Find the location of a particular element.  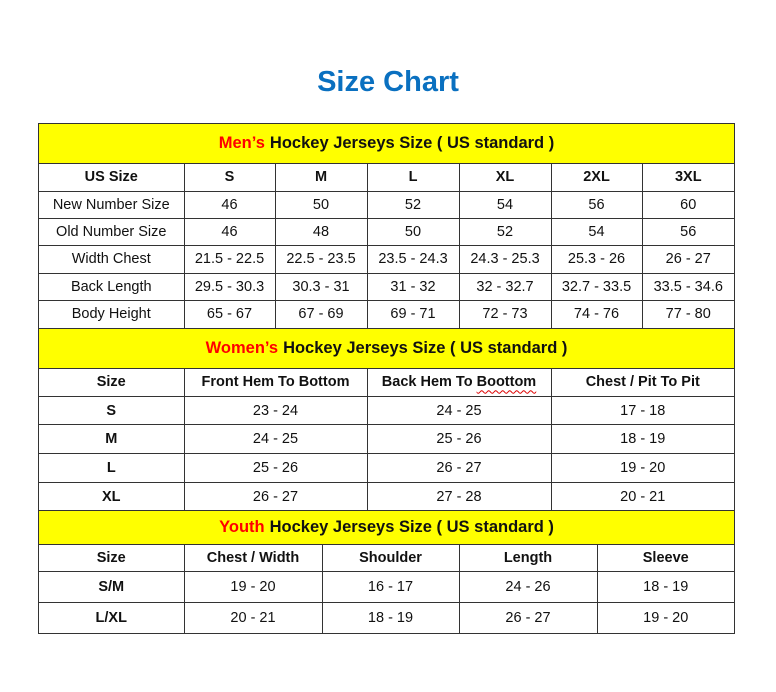

row-label: L is located at coordinates (112, 468).